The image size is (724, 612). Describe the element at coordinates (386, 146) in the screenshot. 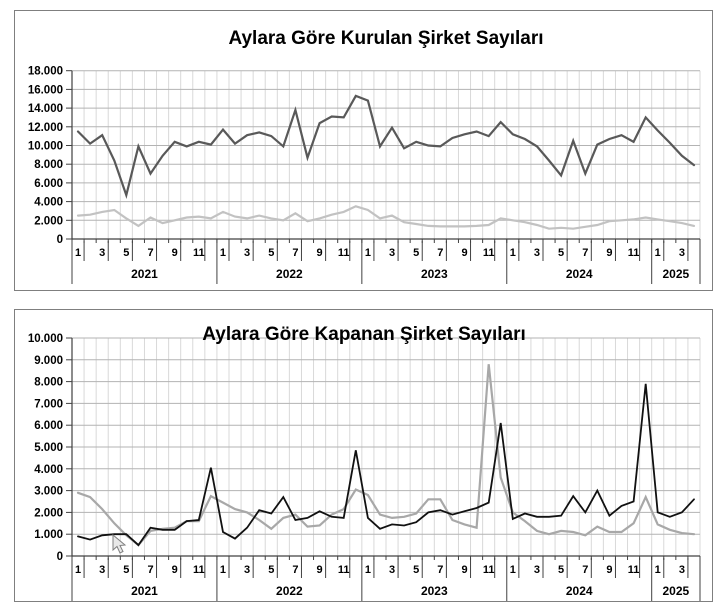

I see `series-dark` at that location.